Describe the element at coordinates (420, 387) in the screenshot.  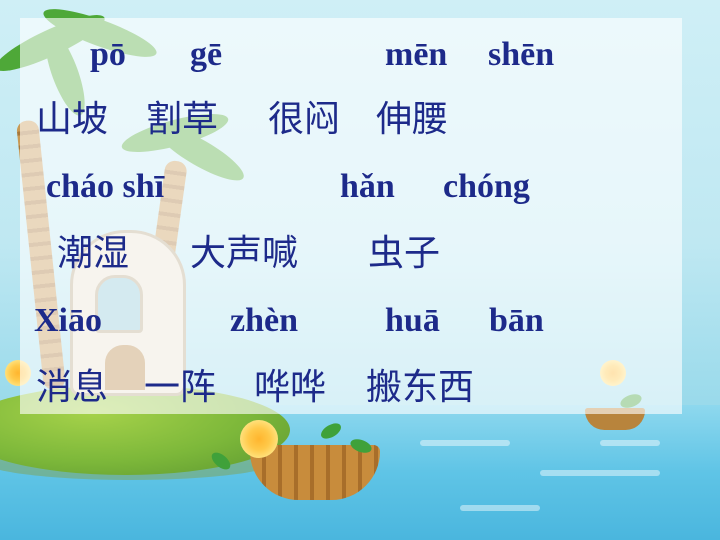
I see `word-bandongxi: 搬东西` at that location.